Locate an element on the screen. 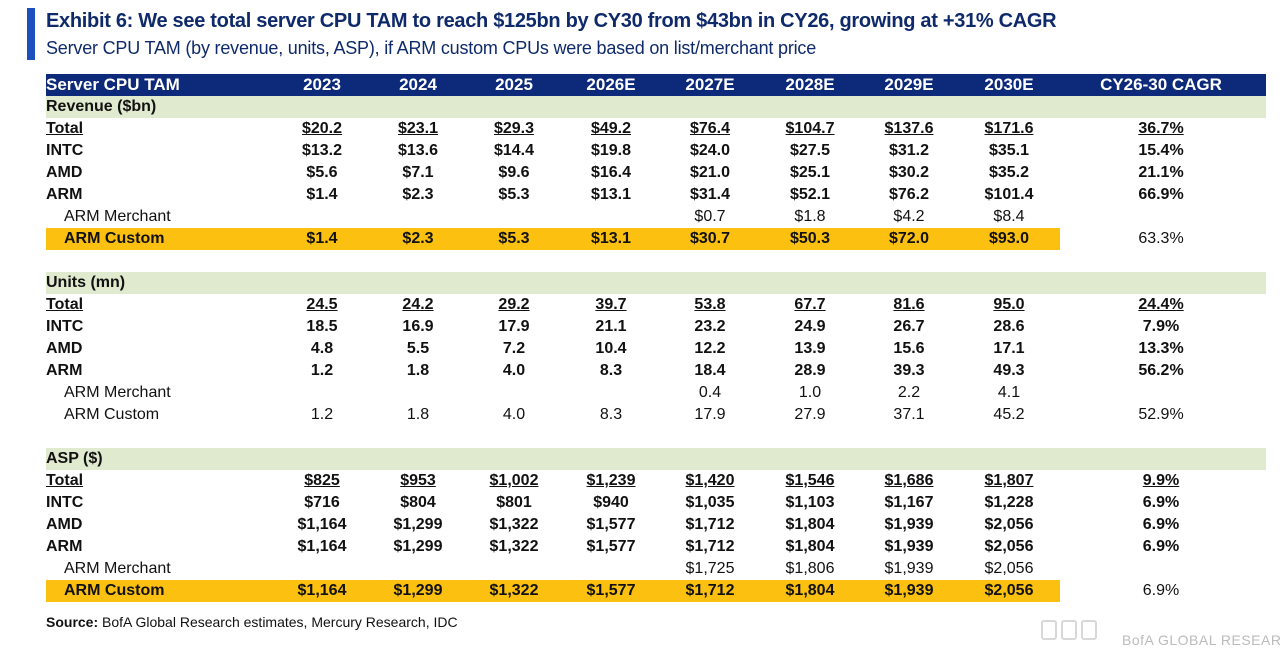  table-cell: 6.9% is located at coordinates (1161, 546).